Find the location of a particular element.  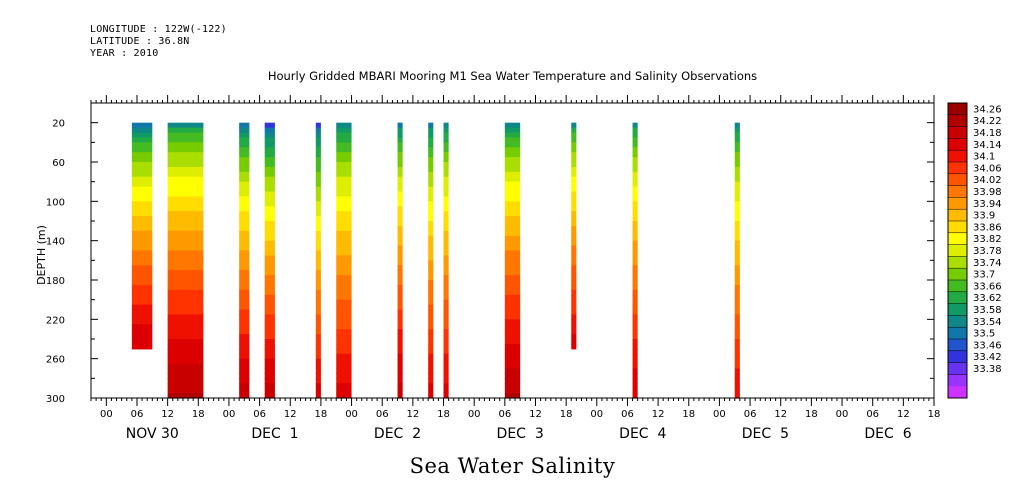

colorbar-label: 33.86 is located at coordinates (987, 227).